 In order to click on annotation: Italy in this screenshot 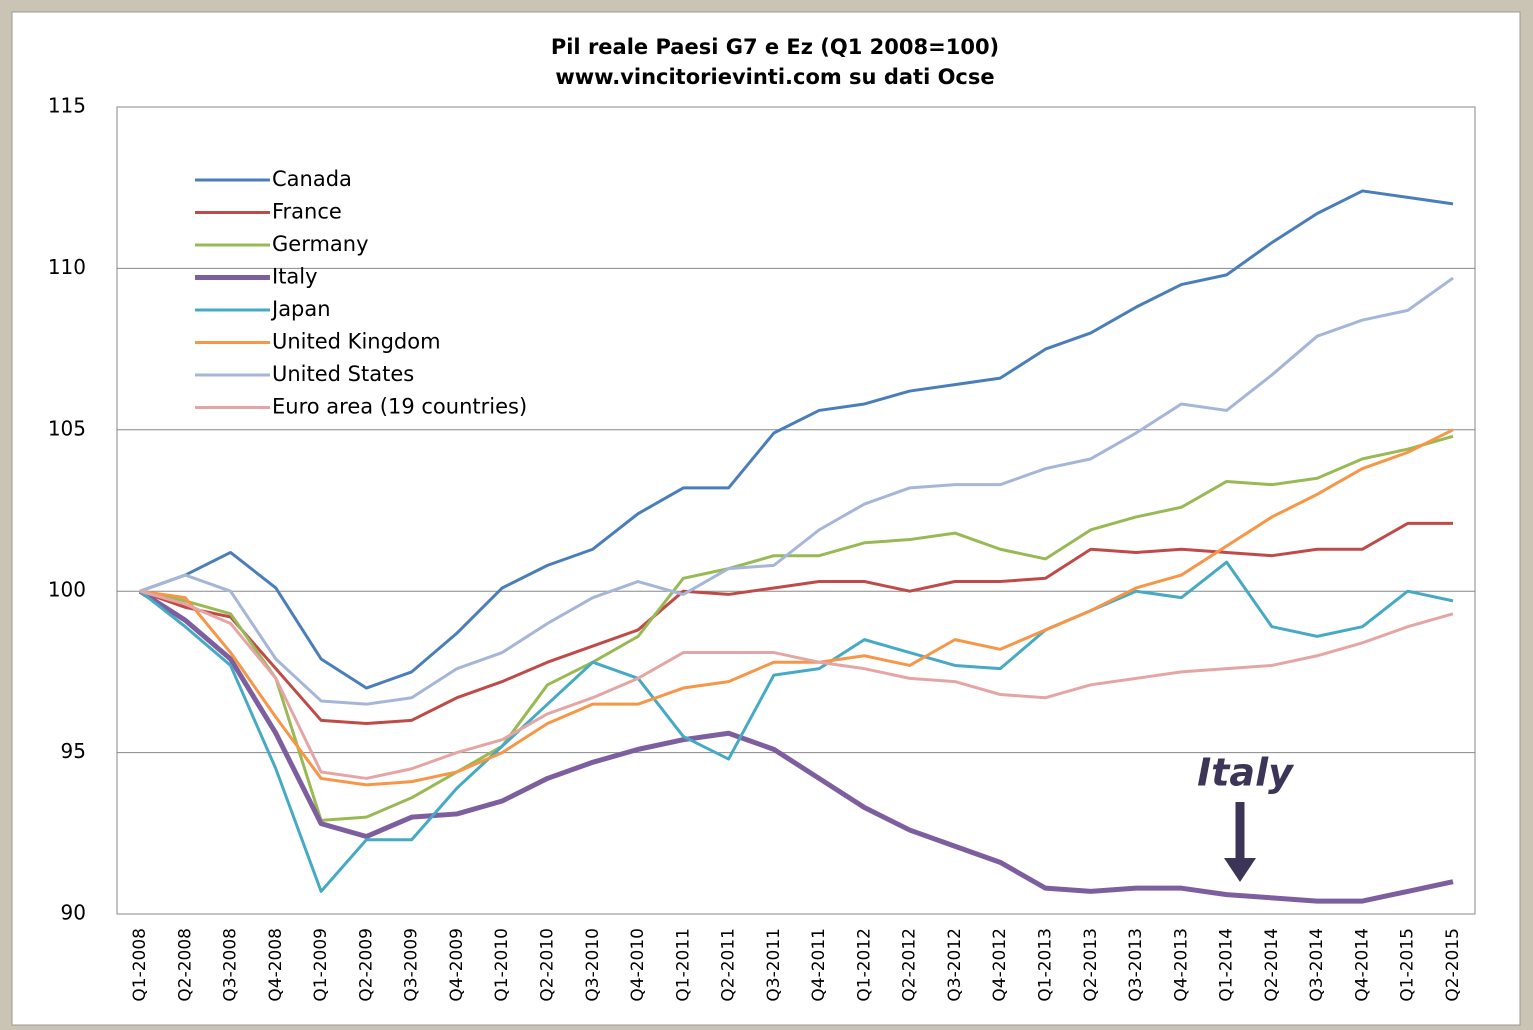, I will do `click(1246, 773)`.